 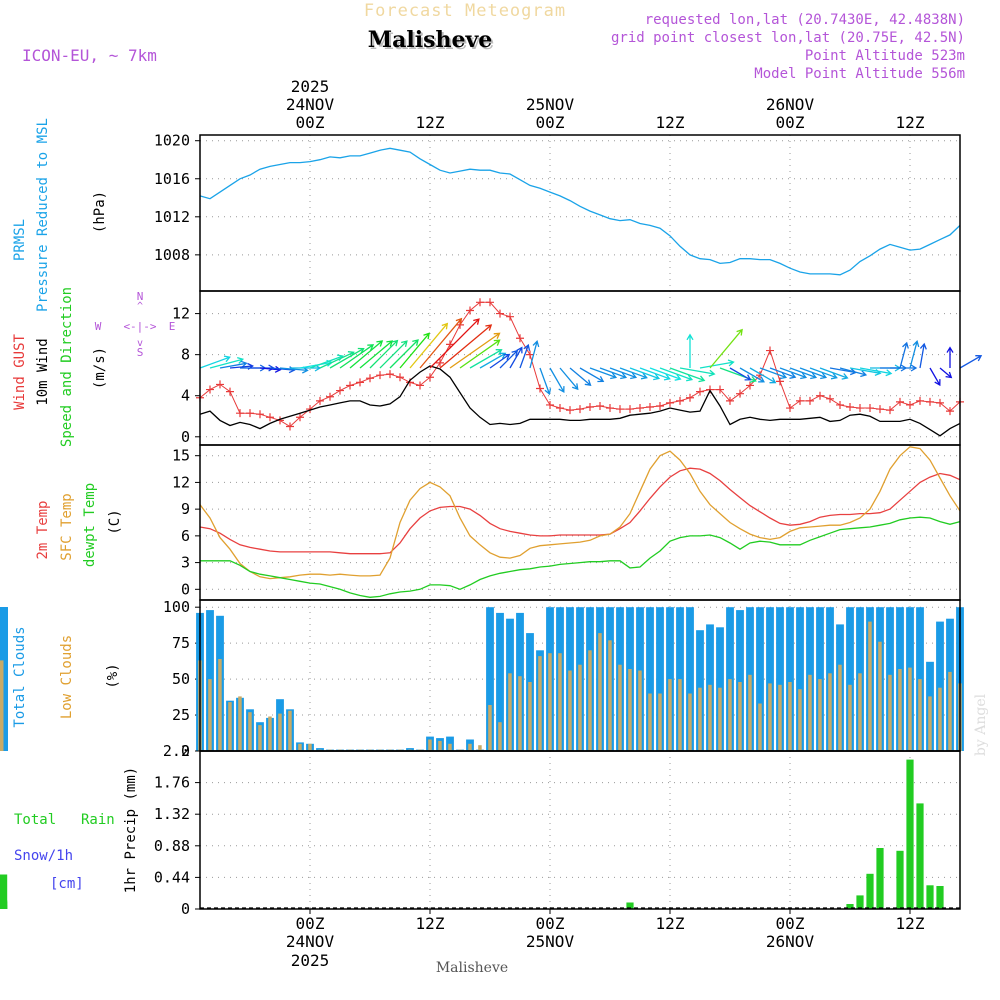 I want to click on y-tick-label: 1.76, so click(x=172, y=783).